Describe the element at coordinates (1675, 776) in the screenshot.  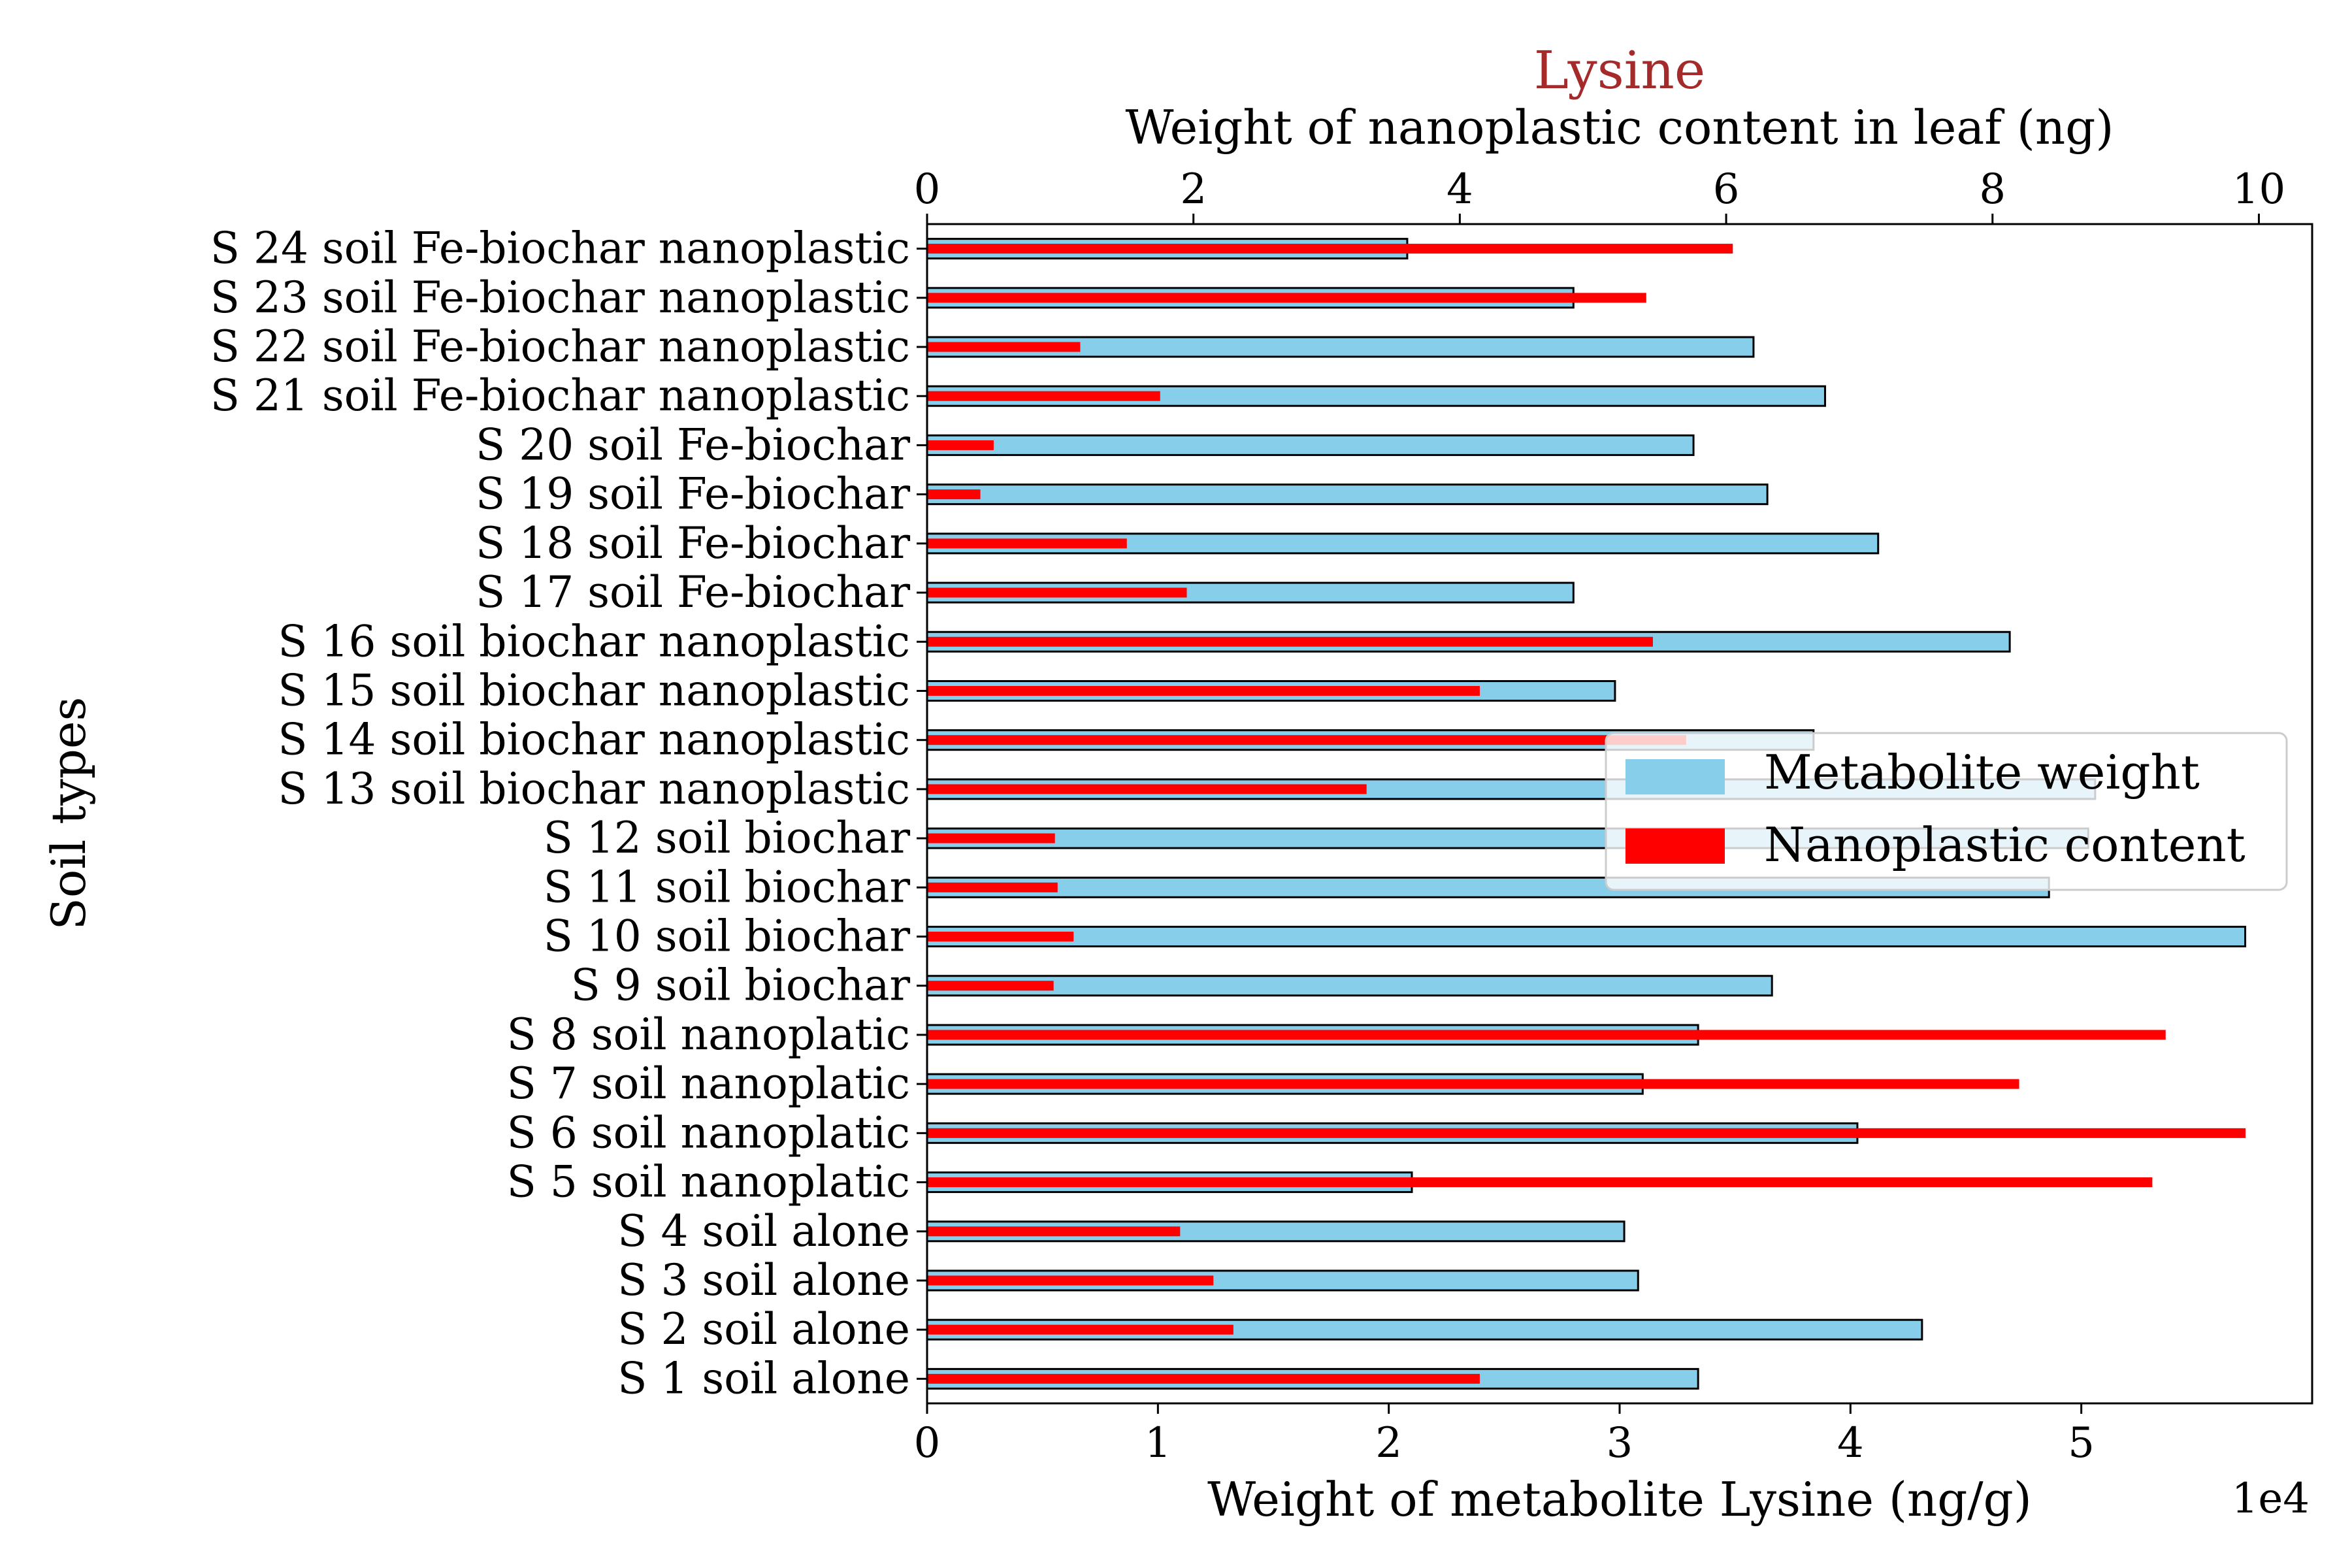
I see `legend-swatch-metabolite` at that location.